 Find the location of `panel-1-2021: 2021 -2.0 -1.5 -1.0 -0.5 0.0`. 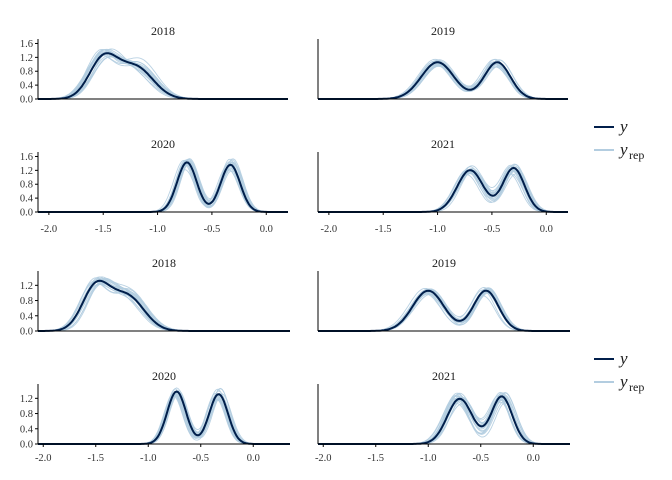

panel-1-2021: 2021 -2.0 -1.5 -1.0 -0.5 0.0 is located at coordinates (442, 186).